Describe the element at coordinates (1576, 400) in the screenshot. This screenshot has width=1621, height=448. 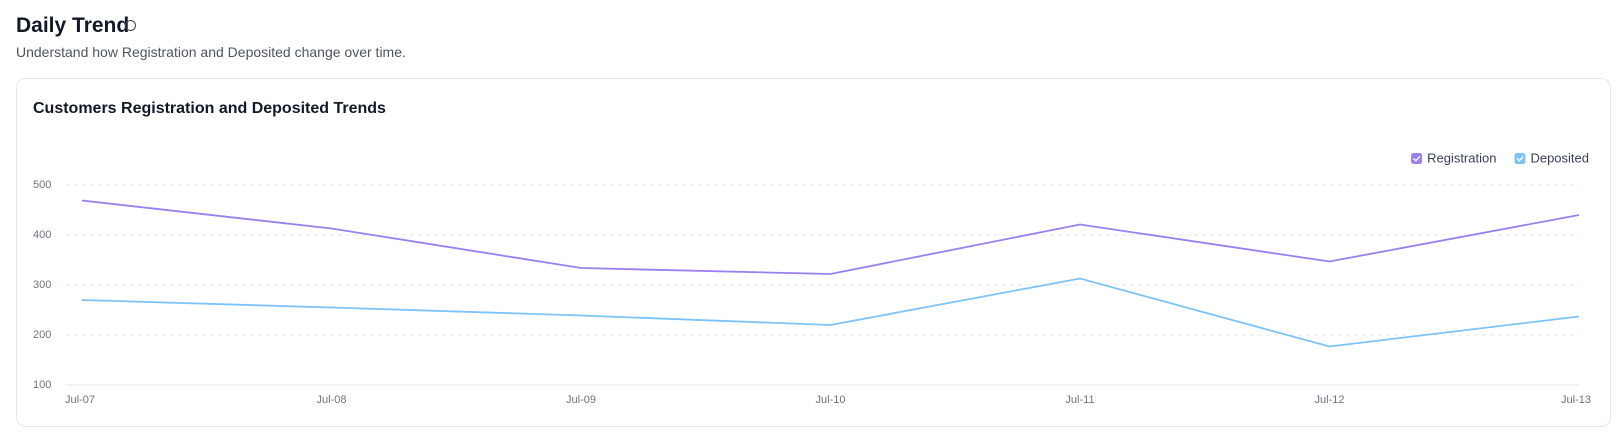
I see `x-tick-label: Jul-13` at that location.